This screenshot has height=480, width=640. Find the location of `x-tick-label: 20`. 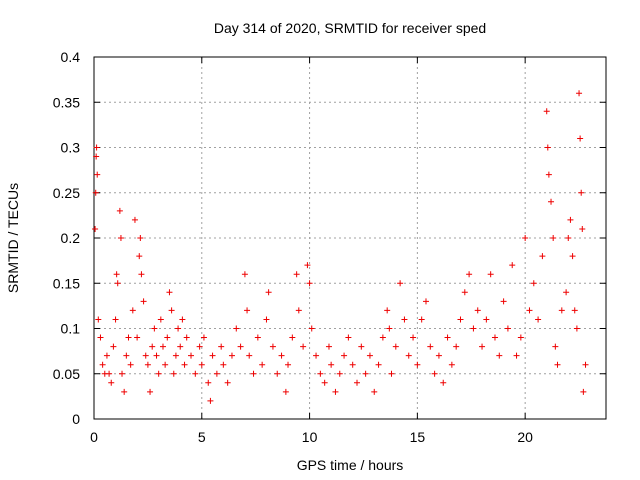

x-tick-label: 20 is located at coordinates (525, 437).